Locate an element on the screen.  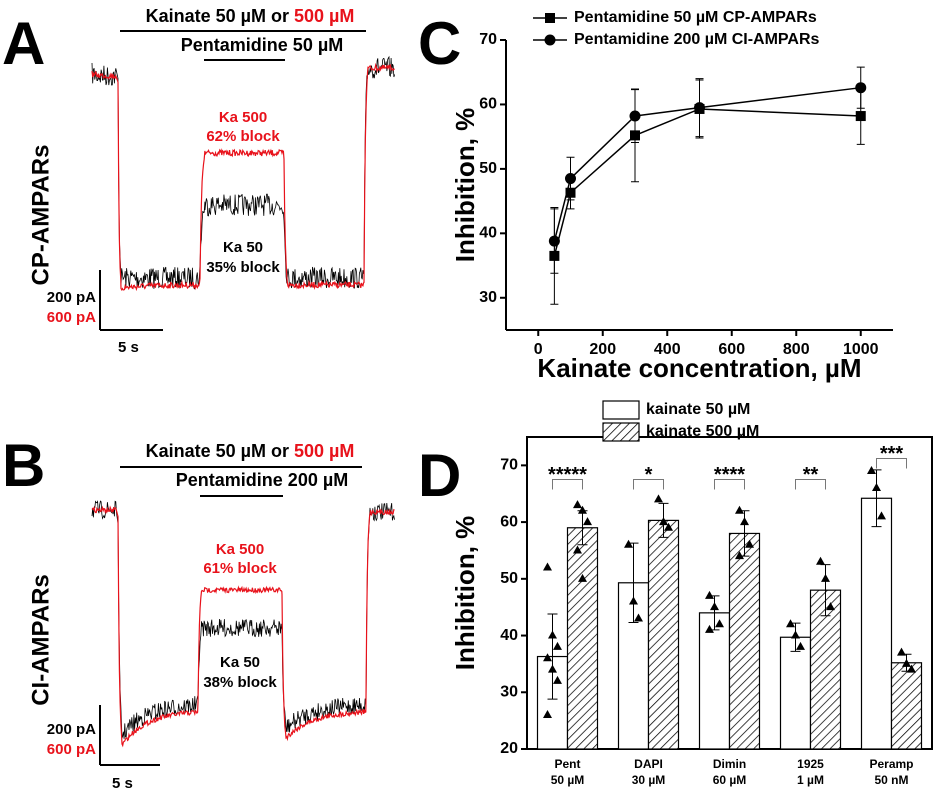
x-tick-label: 0 is located at coordinates (538, 349).